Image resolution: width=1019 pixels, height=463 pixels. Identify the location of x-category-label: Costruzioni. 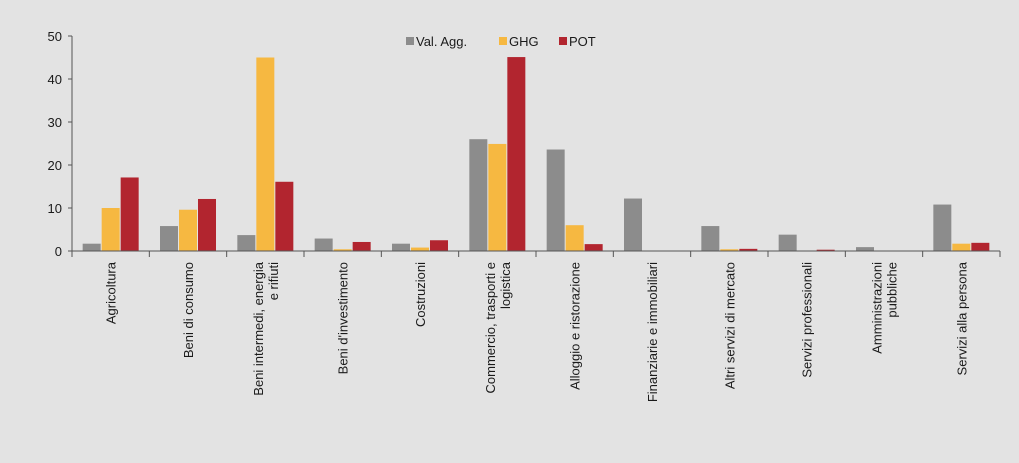
(420, 294).